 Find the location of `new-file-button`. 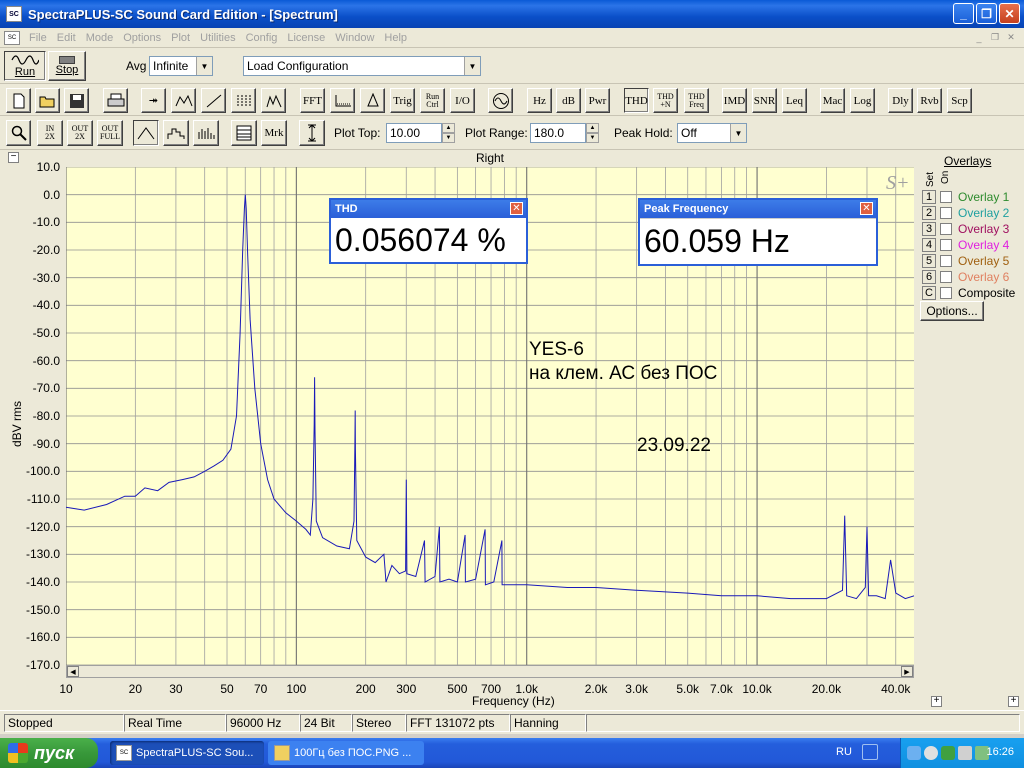

new-file-button is located at coordinates (18, 100).